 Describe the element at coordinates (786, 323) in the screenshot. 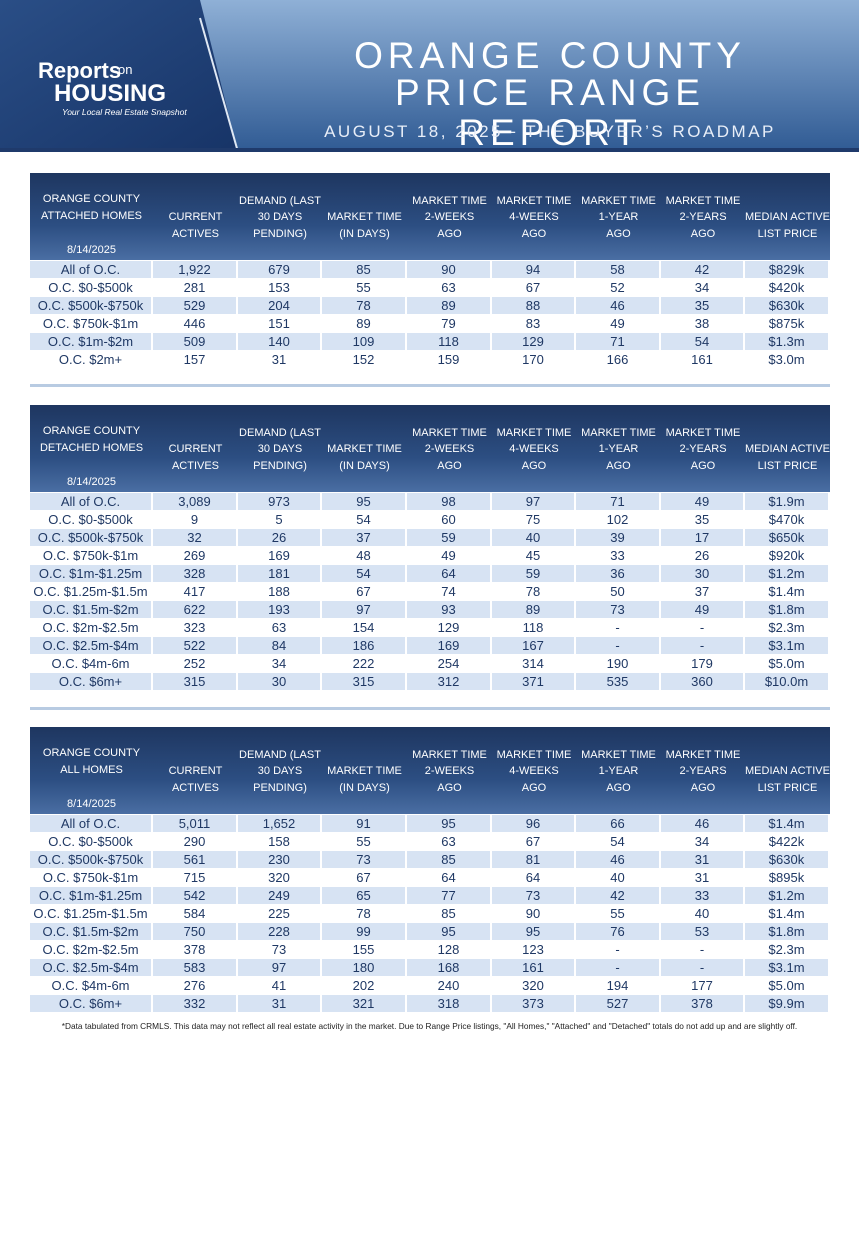

I see `cell-value: $875k` at that location.